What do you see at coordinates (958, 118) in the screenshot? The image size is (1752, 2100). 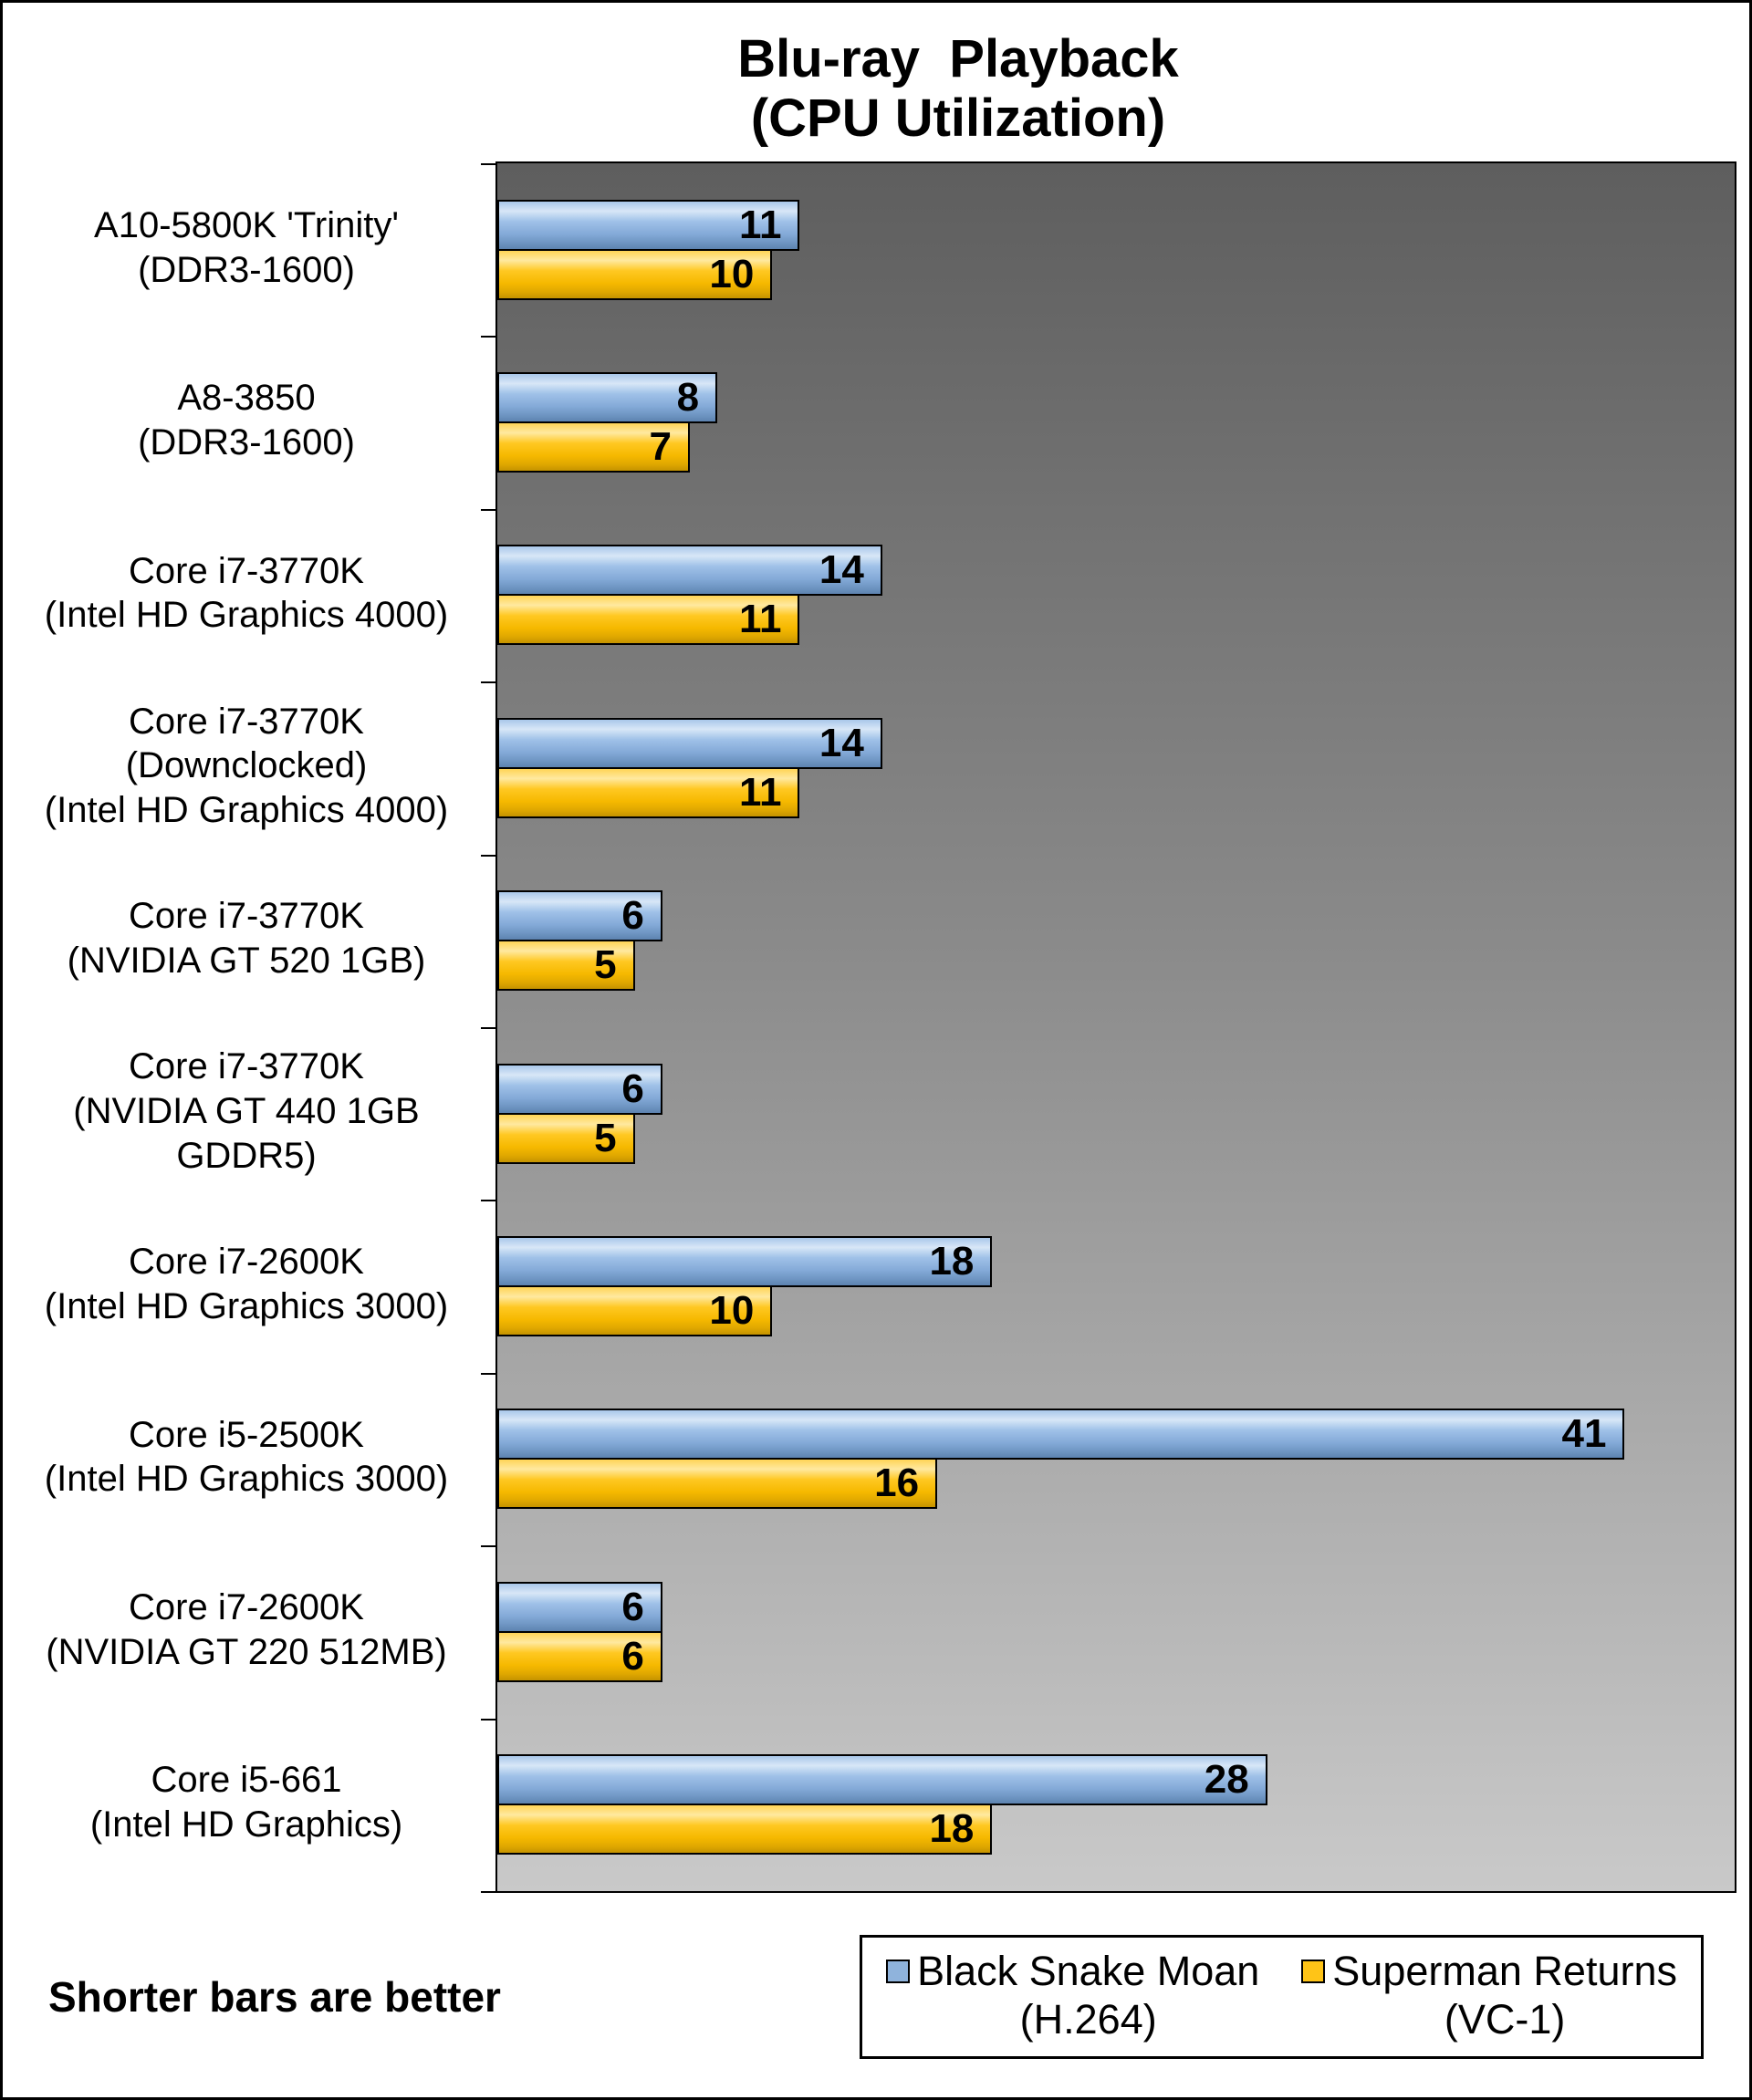 I see `chart-title-line2: (CPU Utilization)` at bounding box center [958, 118].